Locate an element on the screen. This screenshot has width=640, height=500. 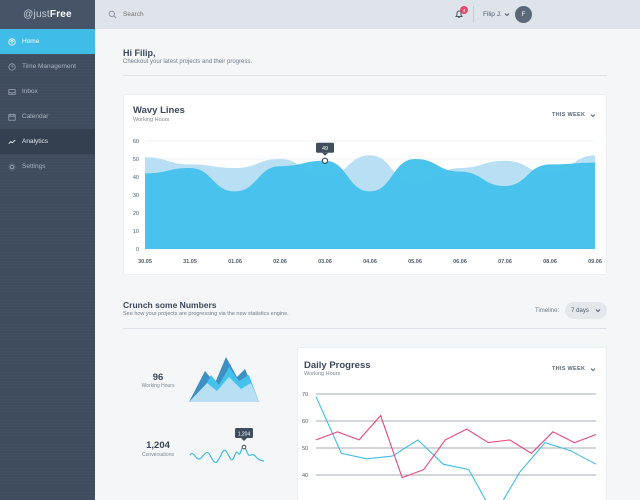
x-tick-label: 31.05 is located at coordinates (190, 262).